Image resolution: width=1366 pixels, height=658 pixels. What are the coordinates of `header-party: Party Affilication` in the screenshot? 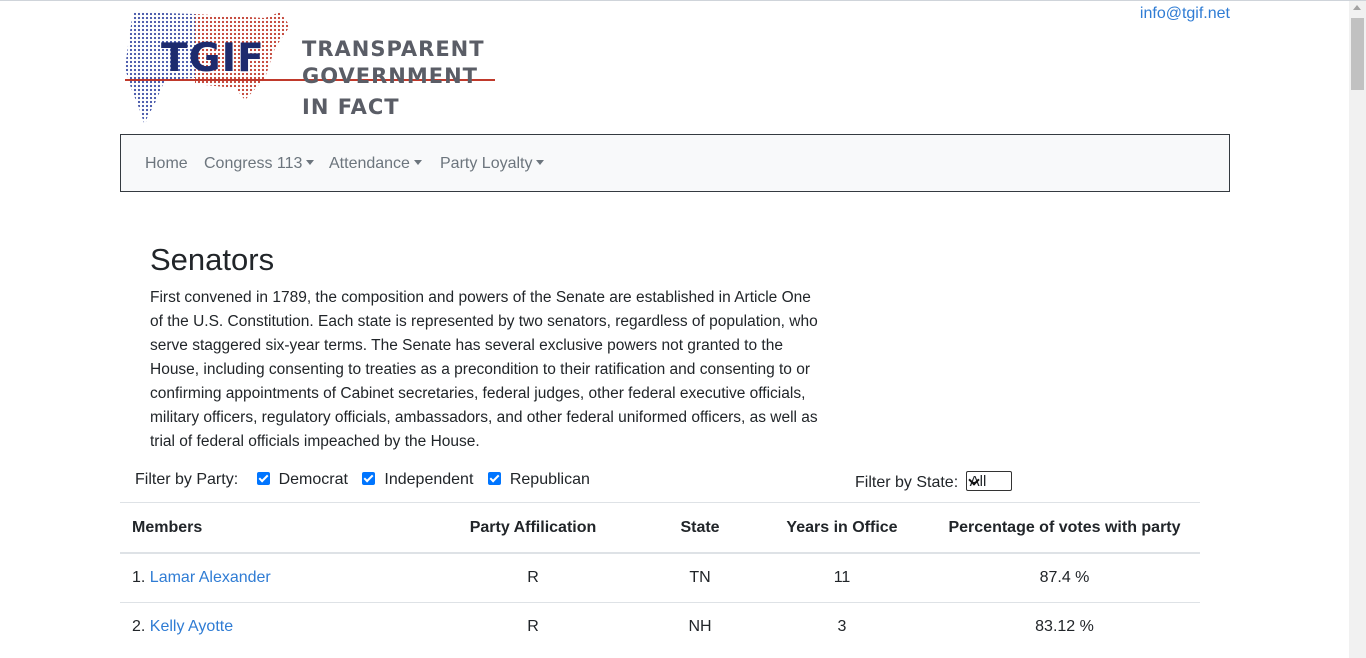 It's located at (533, 528).